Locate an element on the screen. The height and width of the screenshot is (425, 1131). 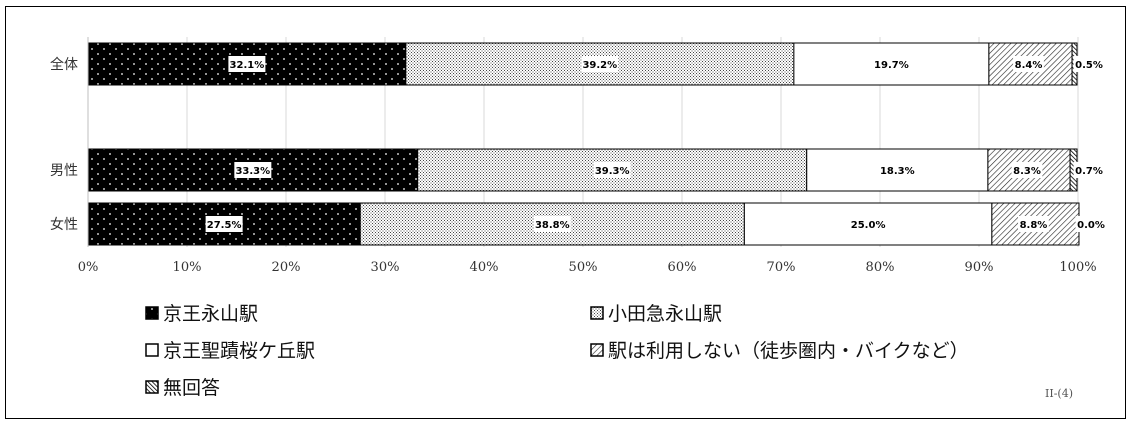
data-label: 18.3% is located at coordinates (897, 171).